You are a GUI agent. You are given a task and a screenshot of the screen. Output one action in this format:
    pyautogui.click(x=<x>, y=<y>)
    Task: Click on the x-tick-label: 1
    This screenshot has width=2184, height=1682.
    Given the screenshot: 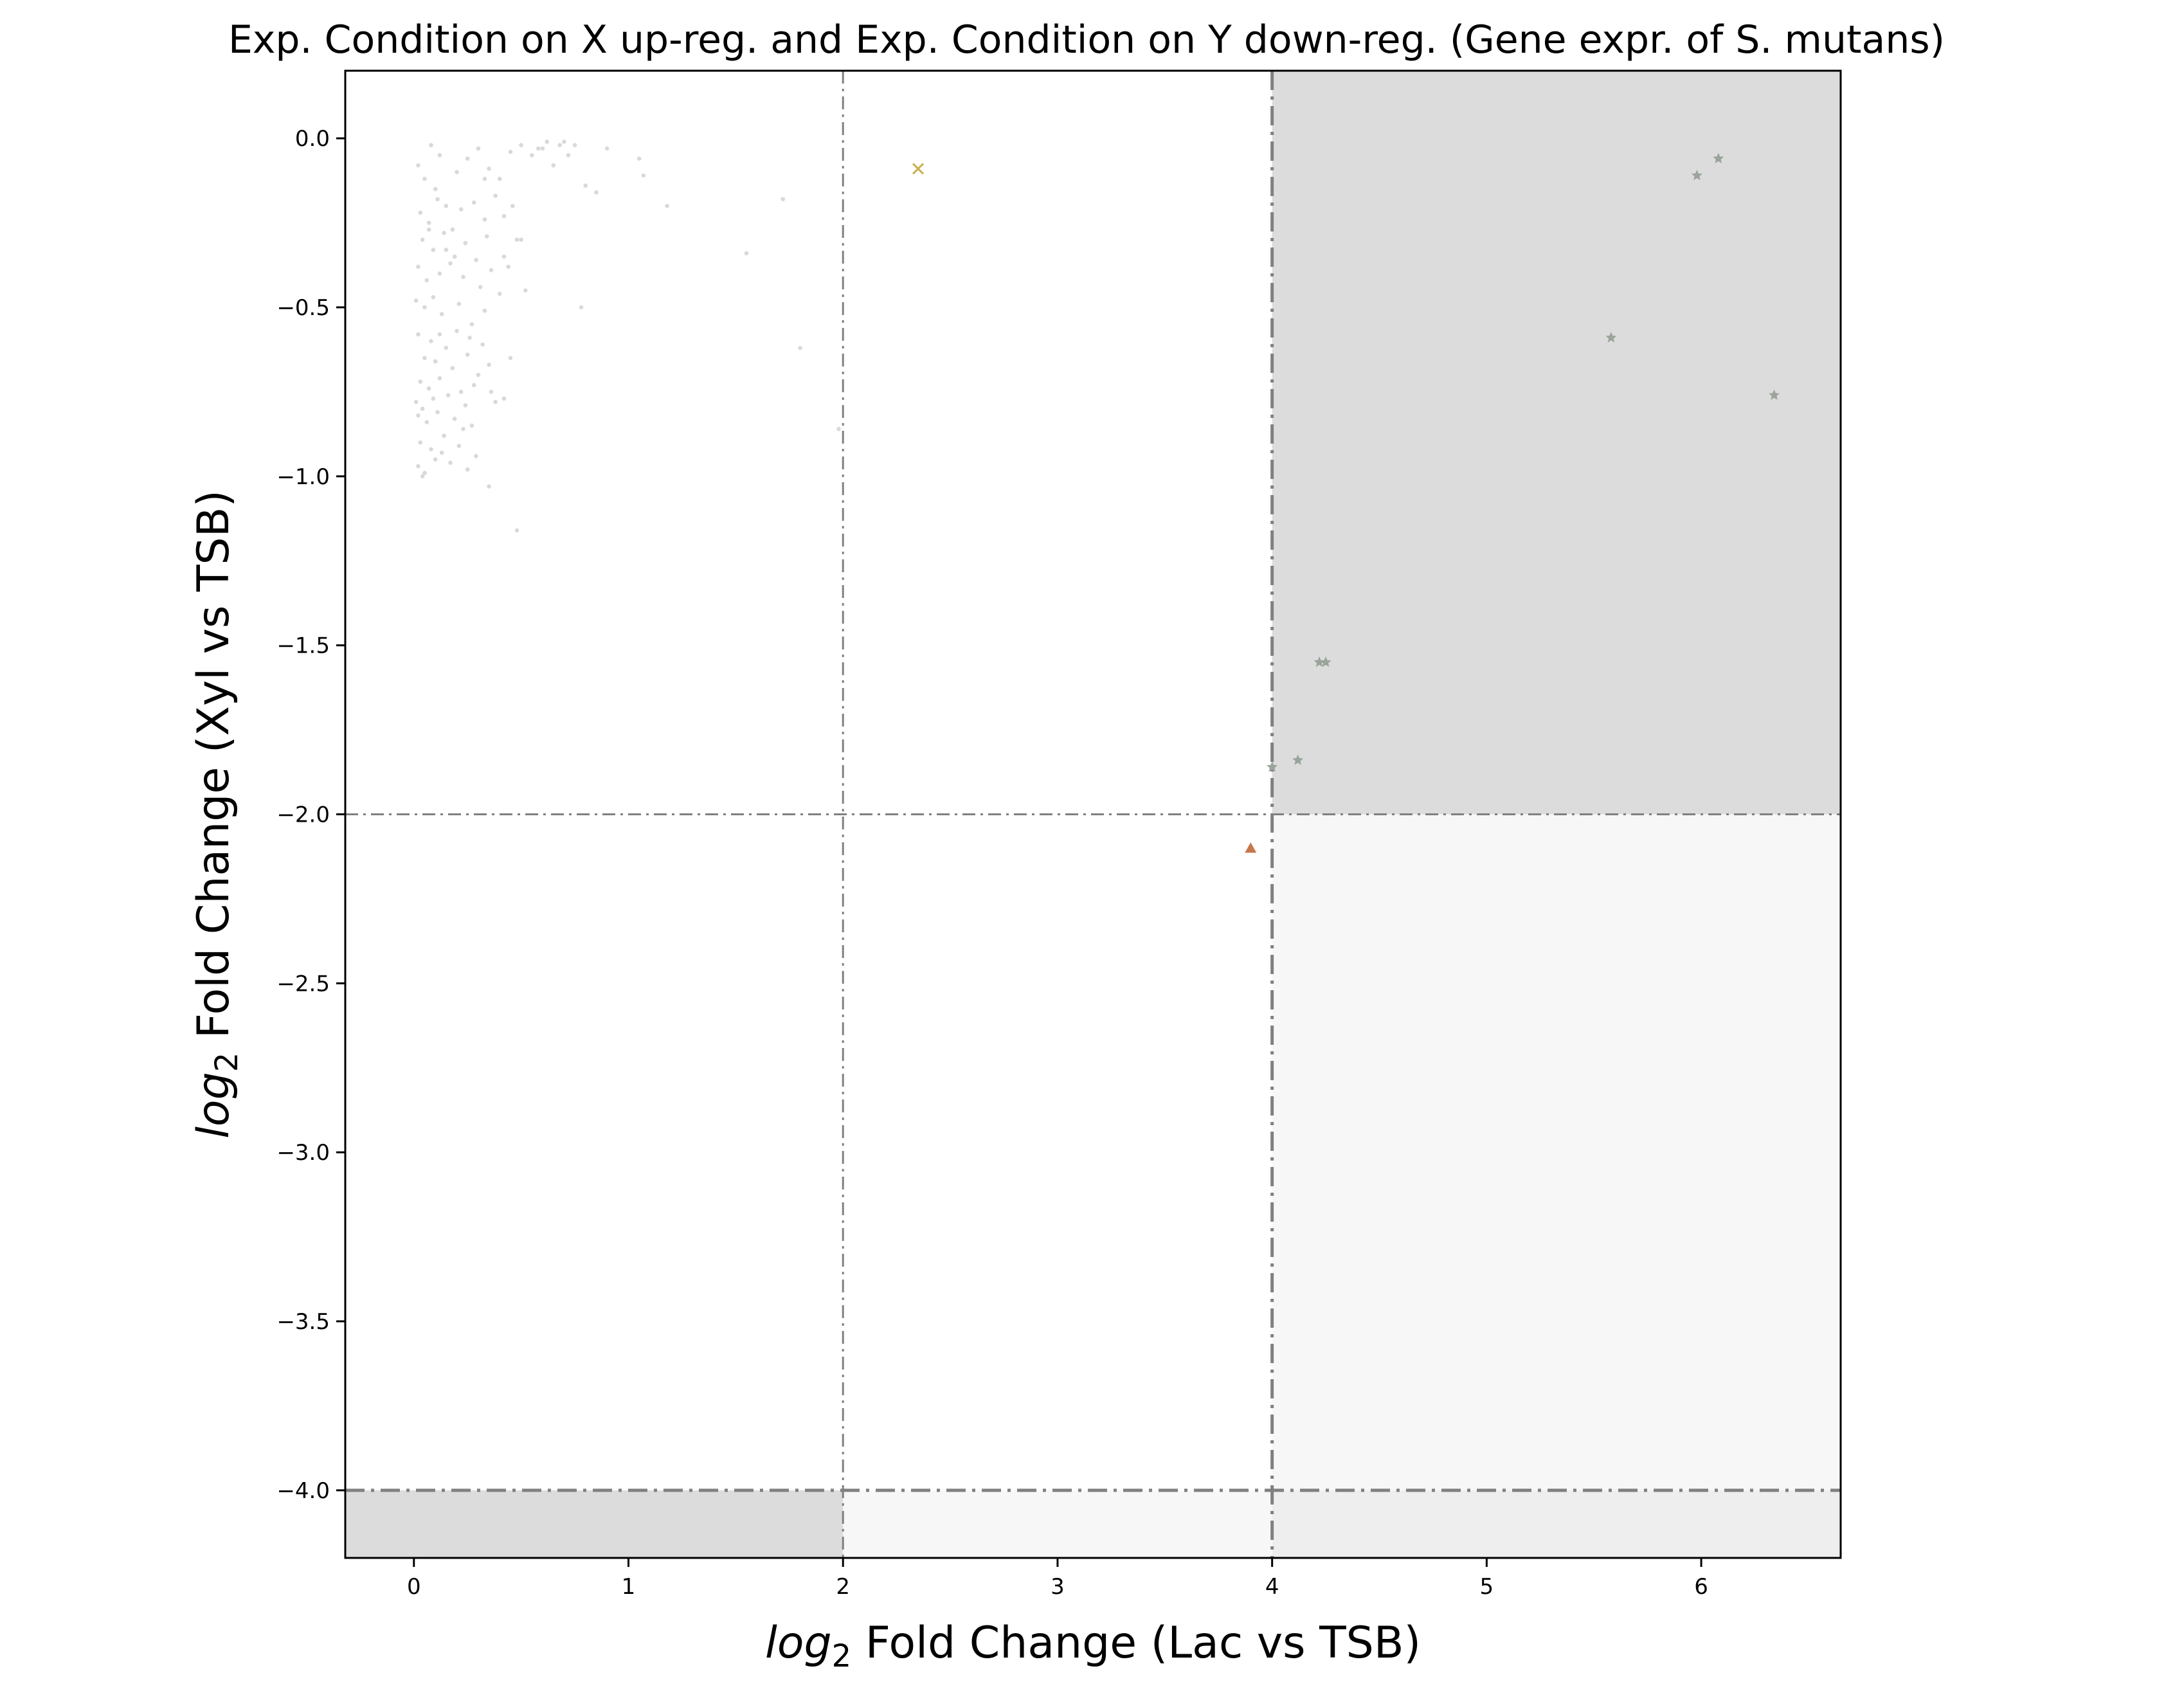 What is the action you would take?
    pyautogui.click(x=629, y=1587)
    